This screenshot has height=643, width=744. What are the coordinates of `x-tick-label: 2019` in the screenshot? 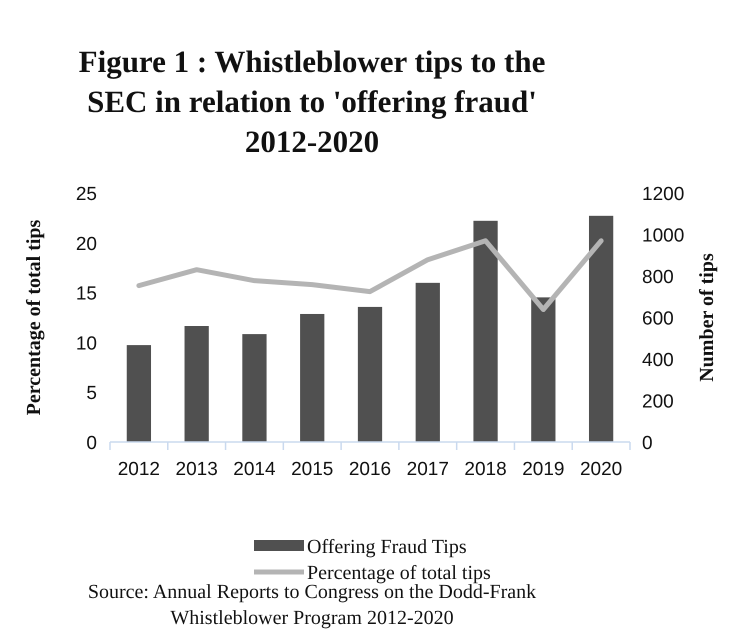 It's located at (543, 469).